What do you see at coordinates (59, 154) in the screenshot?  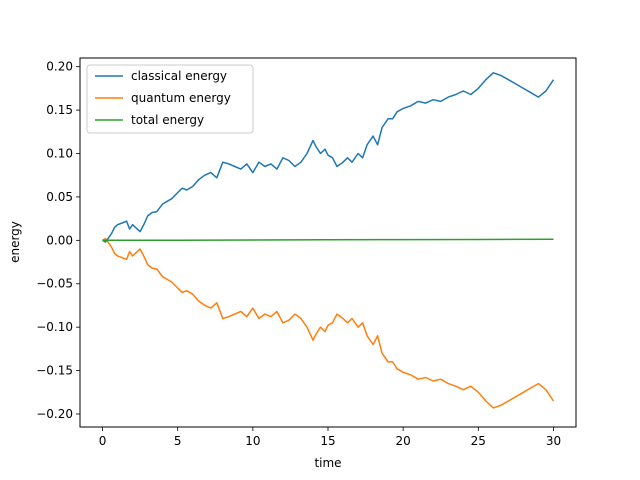 I see `y-tick-label: 0.10` at bounding box center [59, 154].